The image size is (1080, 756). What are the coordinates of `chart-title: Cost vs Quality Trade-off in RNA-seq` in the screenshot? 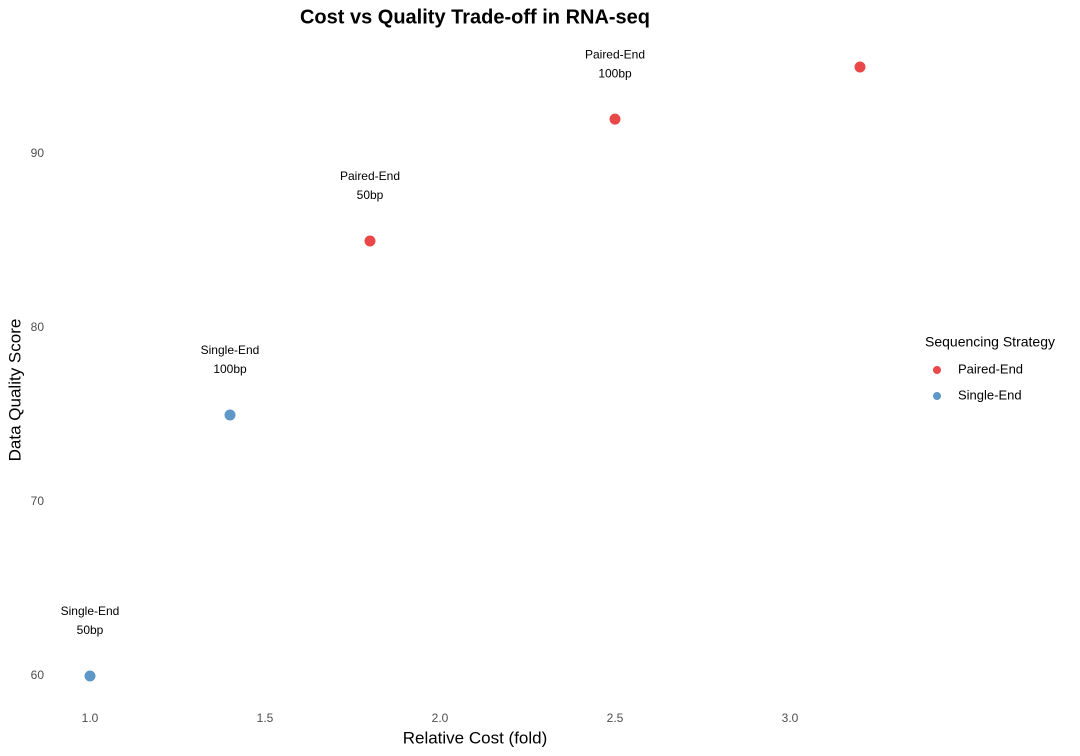 It's located at (475, 17).